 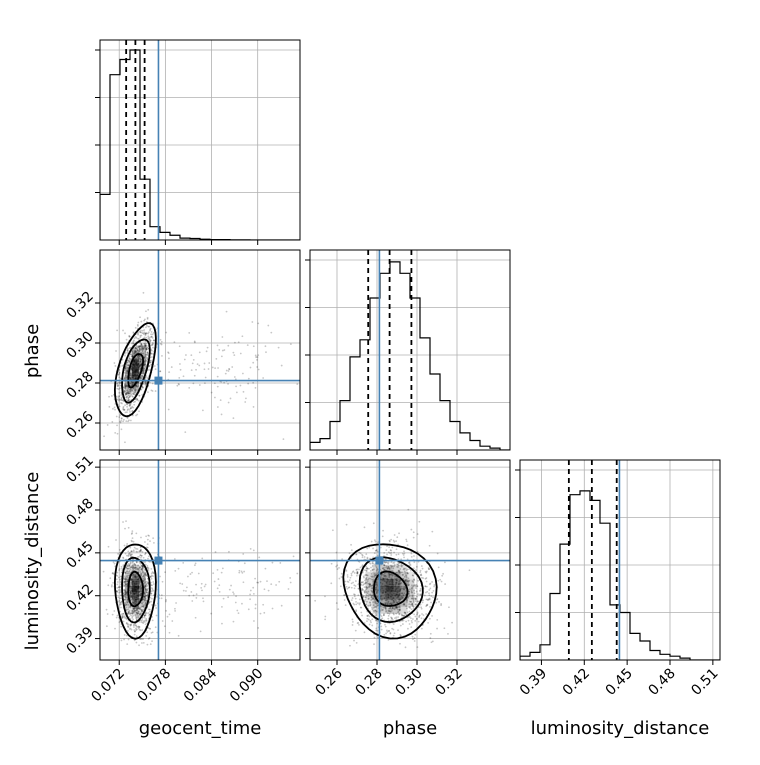 What do you see at coordinates (79, 469) in the screenshot?
I see `ytick-label-luminosity_distance-4: 0.51` at bounding box center [79, 469].